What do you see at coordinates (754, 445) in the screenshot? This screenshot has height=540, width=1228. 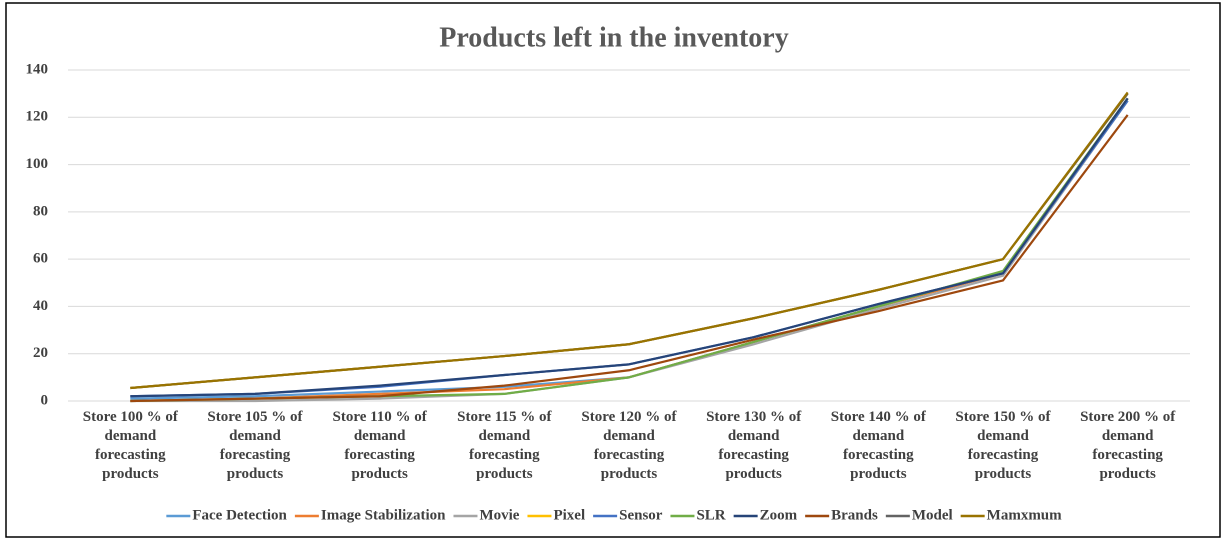 I see `x-tick-label: Store 130 % of demand forecasting products` at bounding box center [754, 445].